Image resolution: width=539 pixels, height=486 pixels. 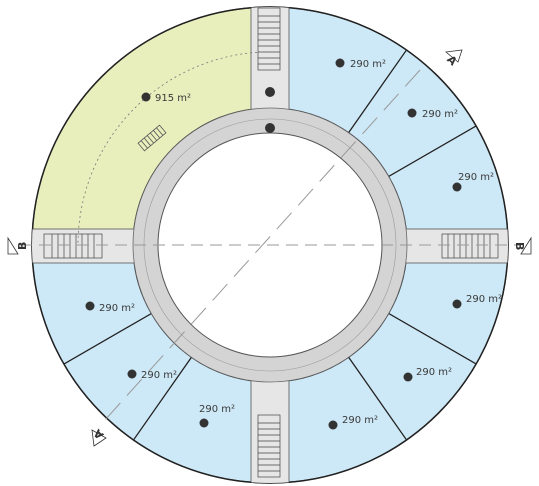 I want to click on section-a-top-label: A, so click(x=452, y=61).